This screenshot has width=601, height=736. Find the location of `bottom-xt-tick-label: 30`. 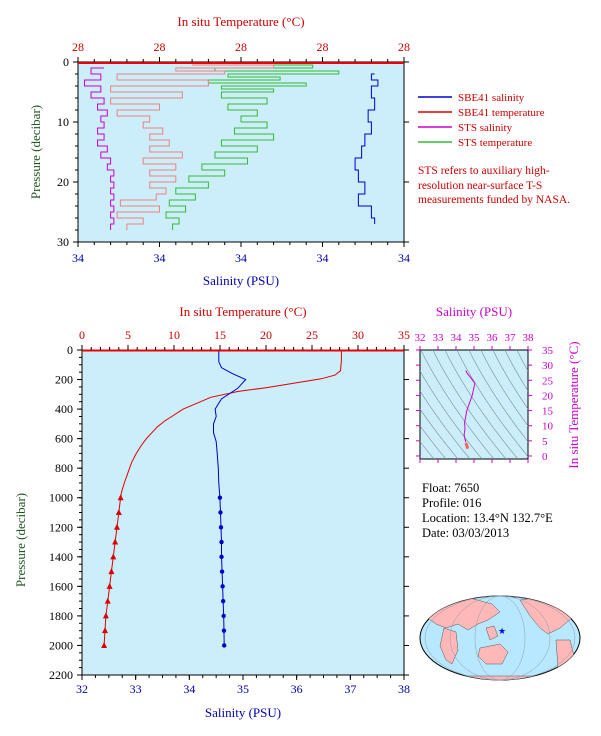

bottom-xt-tick-label: 30 is located at coordinates (358, 335).